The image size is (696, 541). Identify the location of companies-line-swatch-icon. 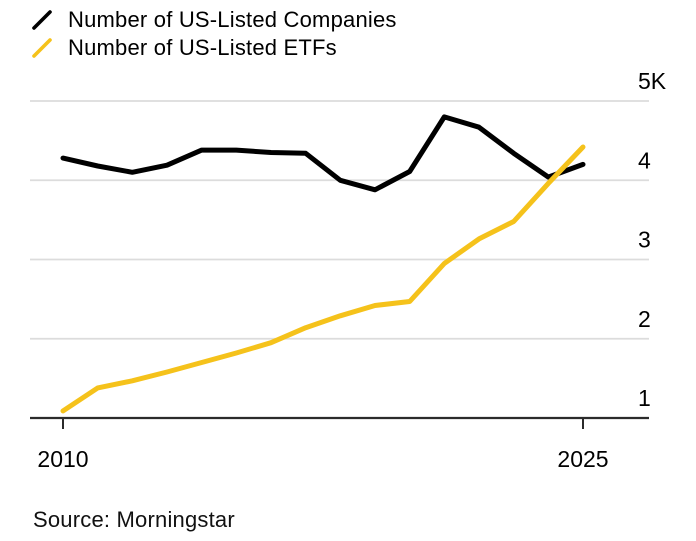
(42, 20).